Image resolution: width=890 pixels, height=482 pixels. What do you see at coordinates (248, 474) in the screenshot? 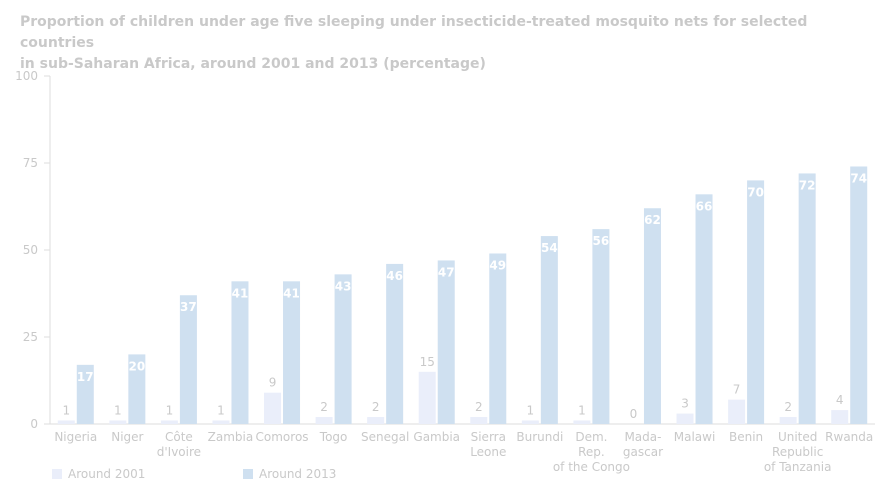
I see `legend-swatch-around-2013` at bounding box center [248, 474].